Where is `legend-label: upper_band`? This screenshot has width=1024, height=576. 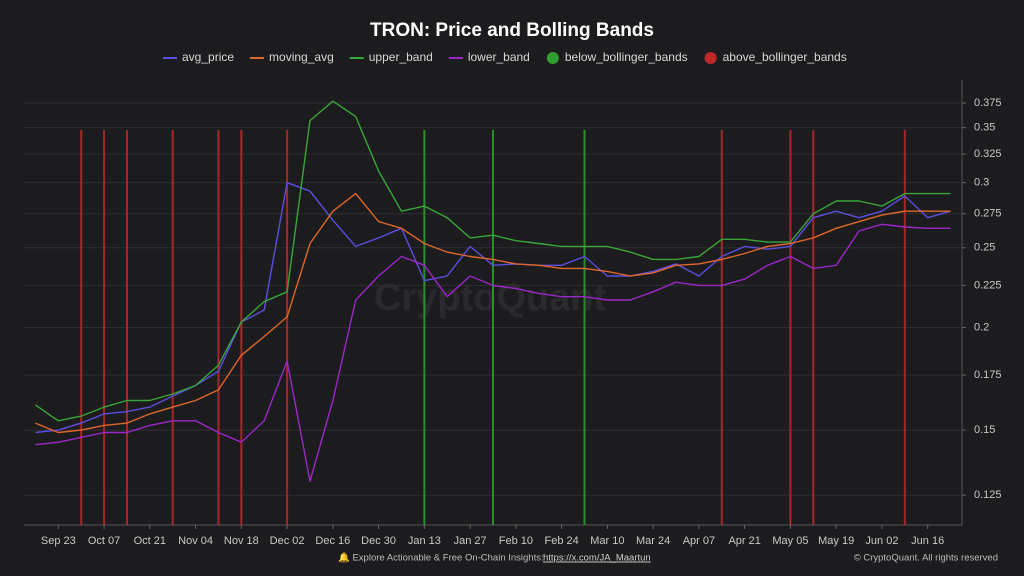 legend-label: upper_band is located at coordinates (401, 57).